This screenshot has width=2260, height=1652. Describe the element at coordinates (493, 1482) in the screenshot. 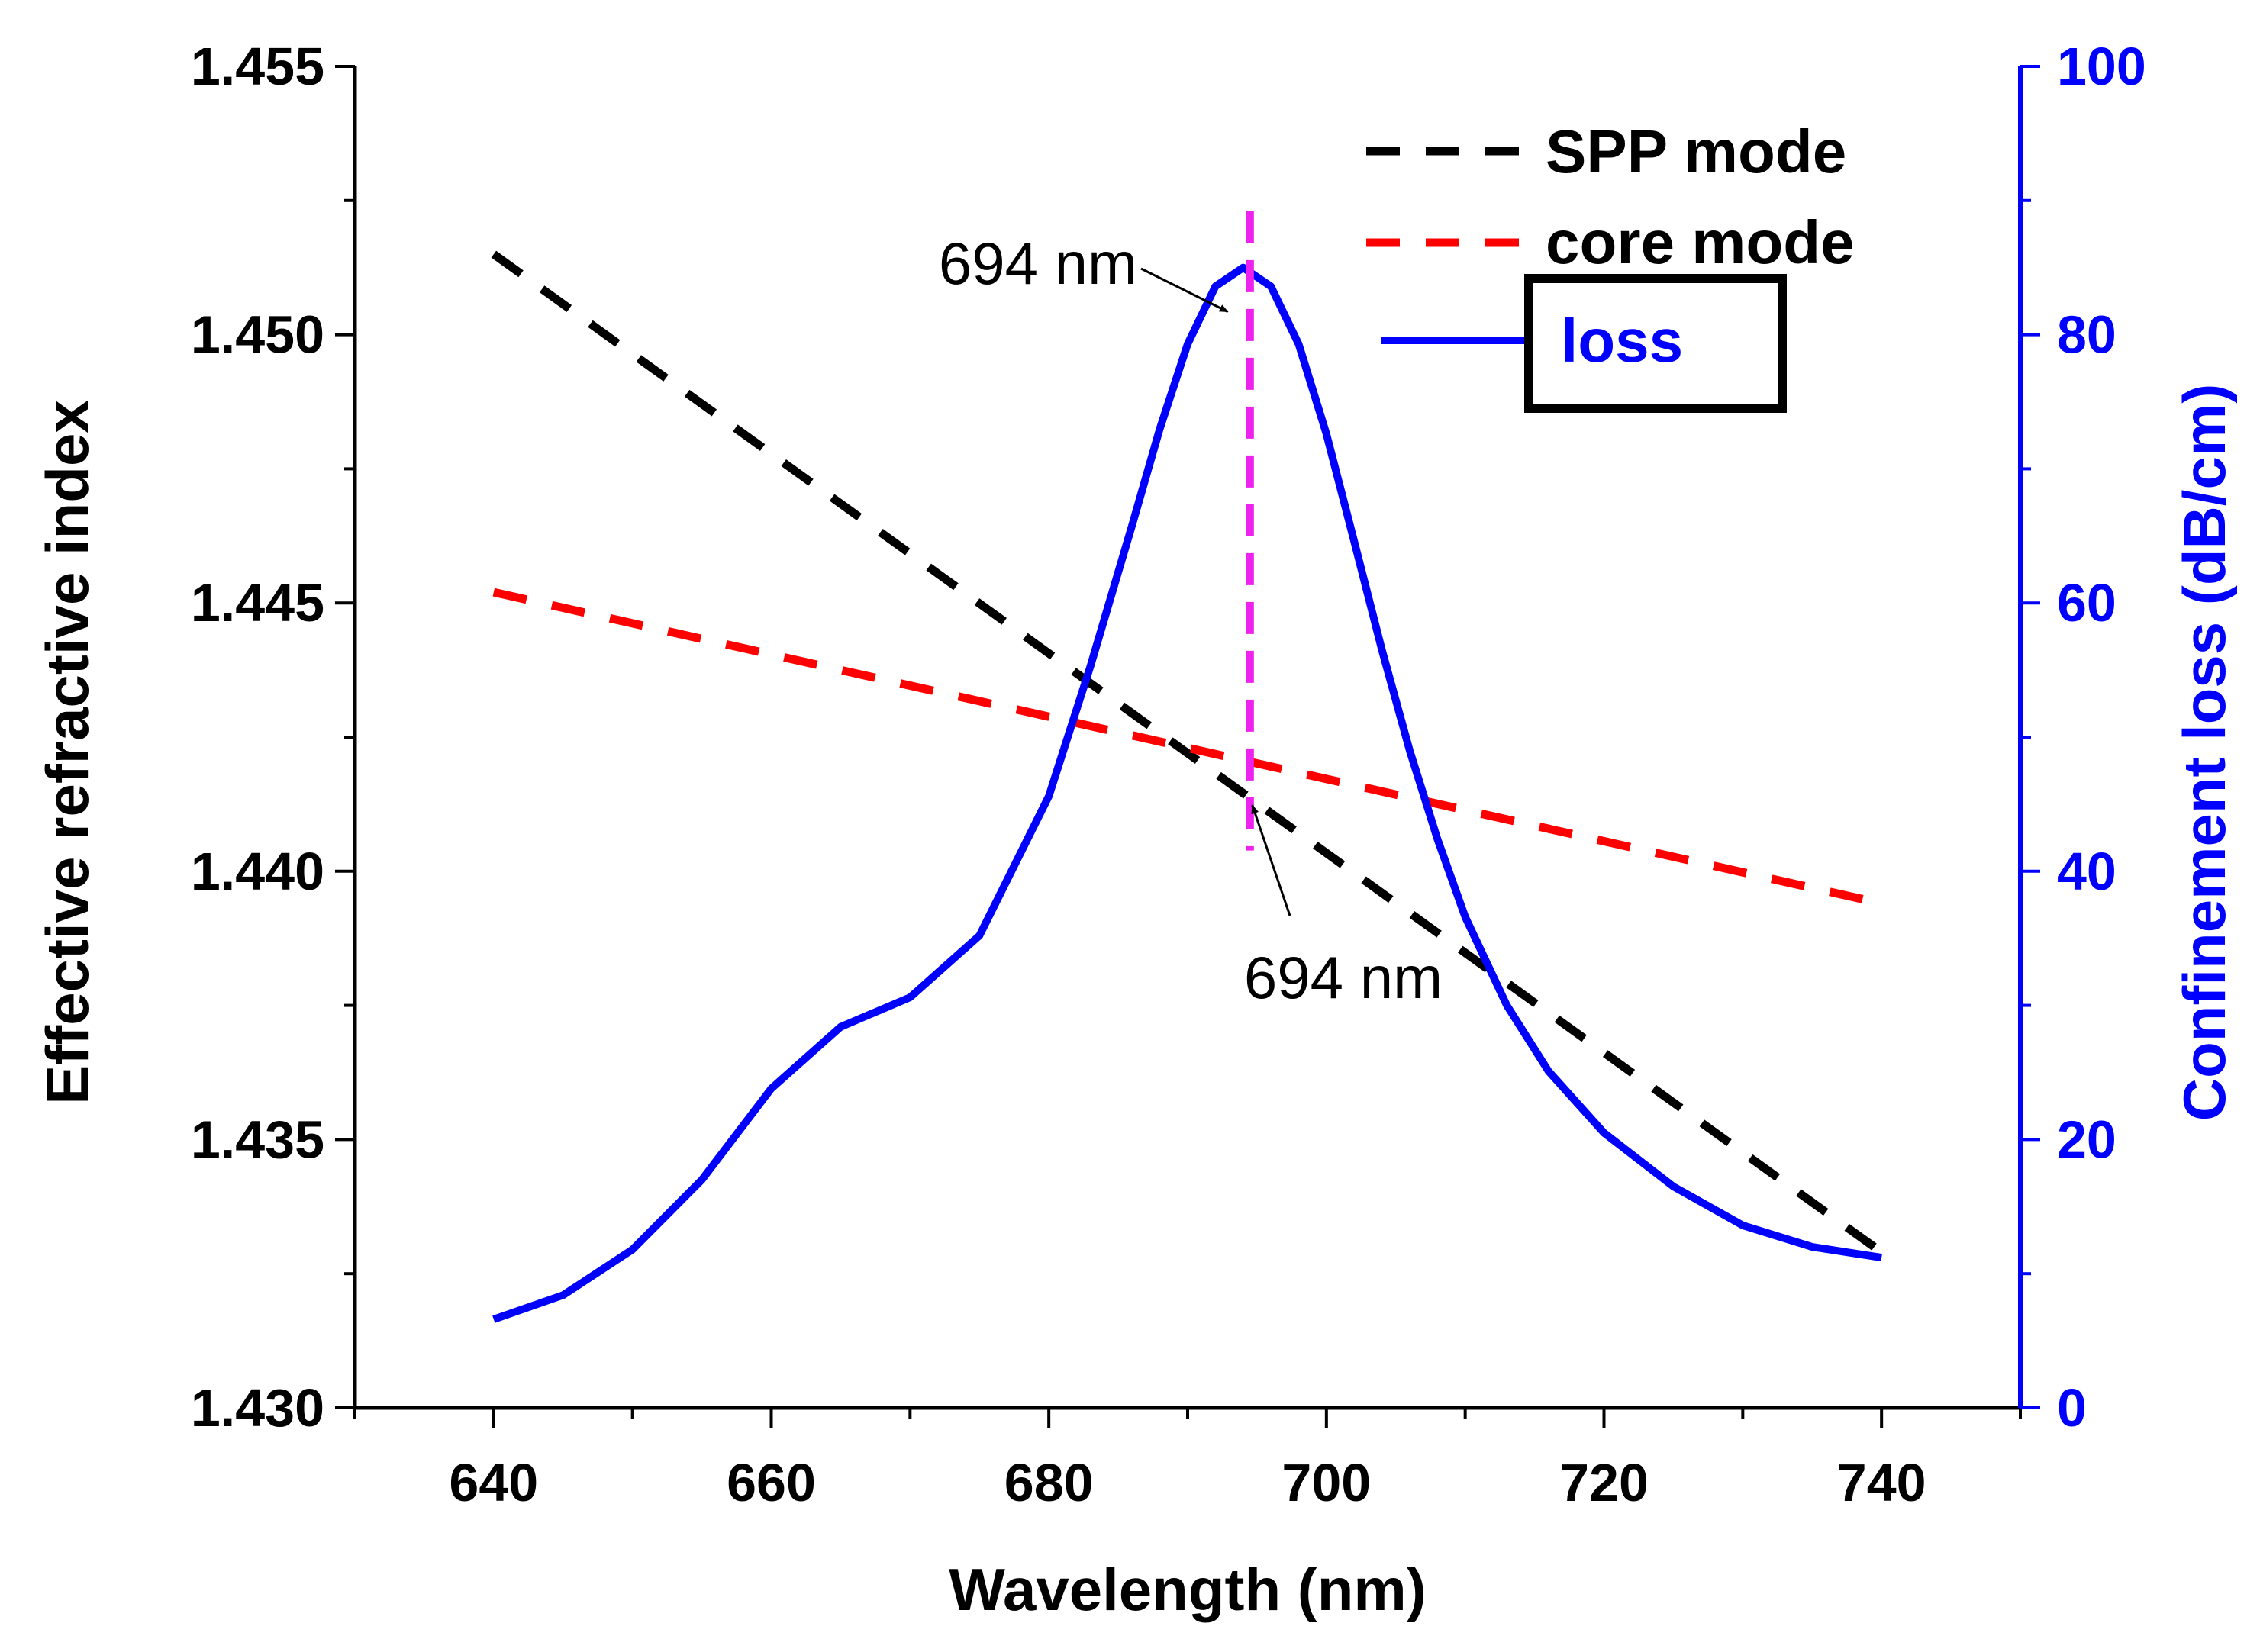

I see `x-tick-label: 640` at that location.